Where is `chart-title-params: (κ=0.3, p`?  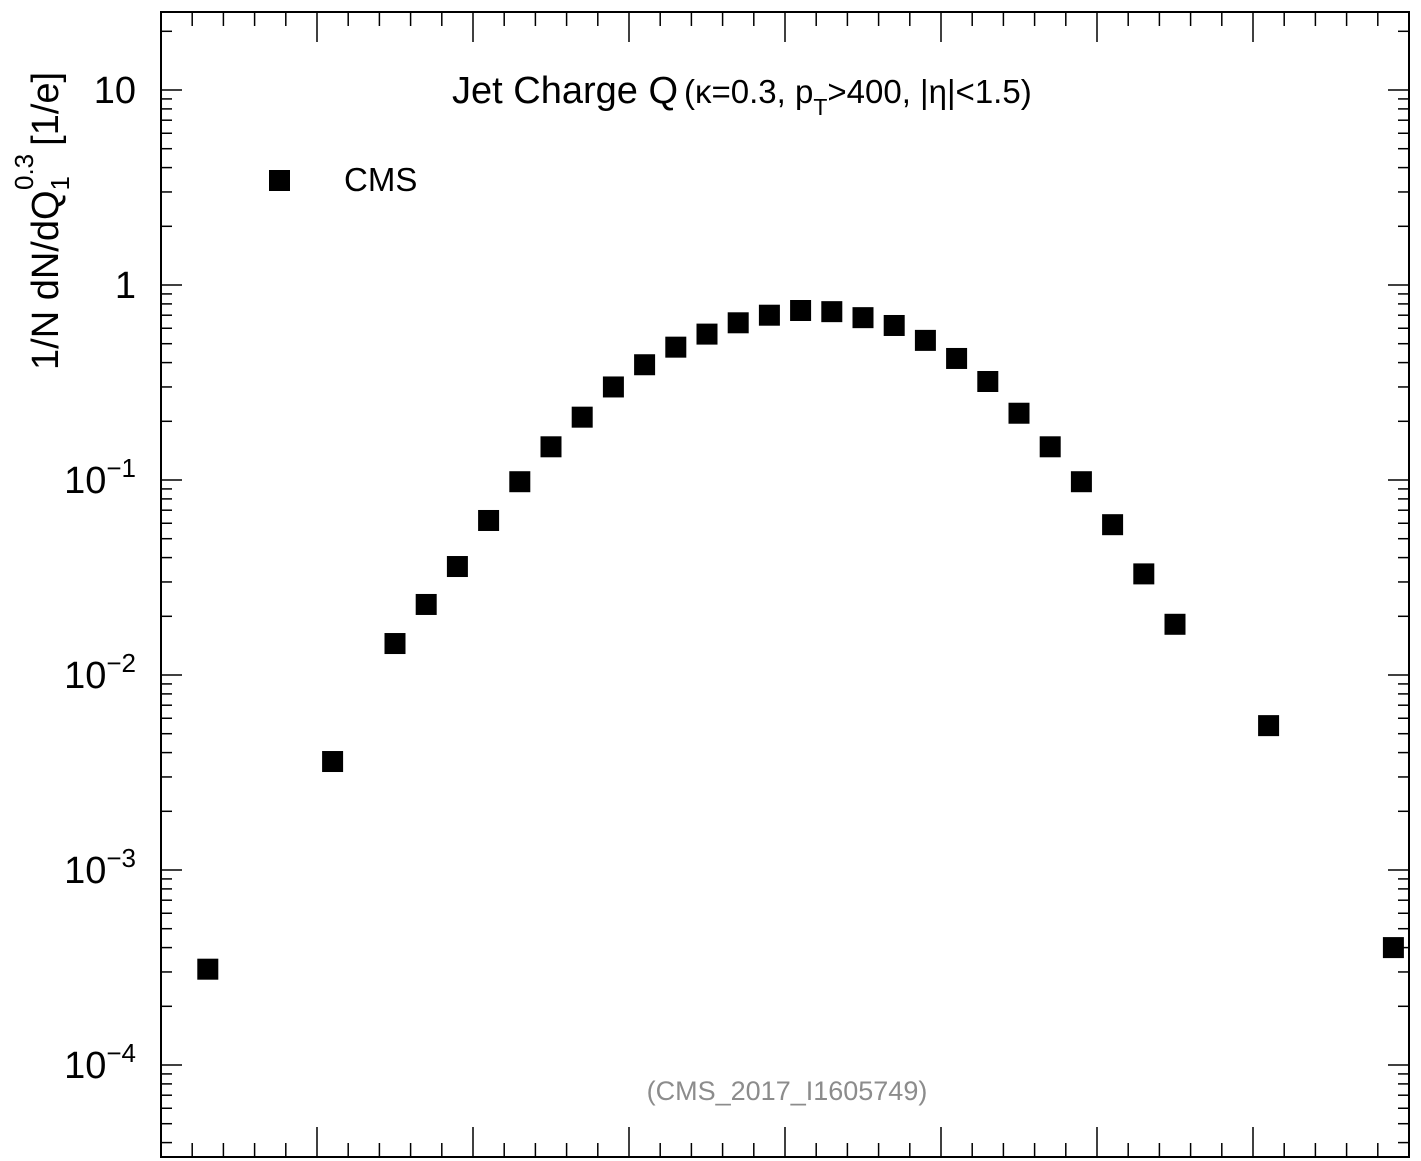 chart-title-params: (κ=0.3, p is located at coordinates (748, 91).